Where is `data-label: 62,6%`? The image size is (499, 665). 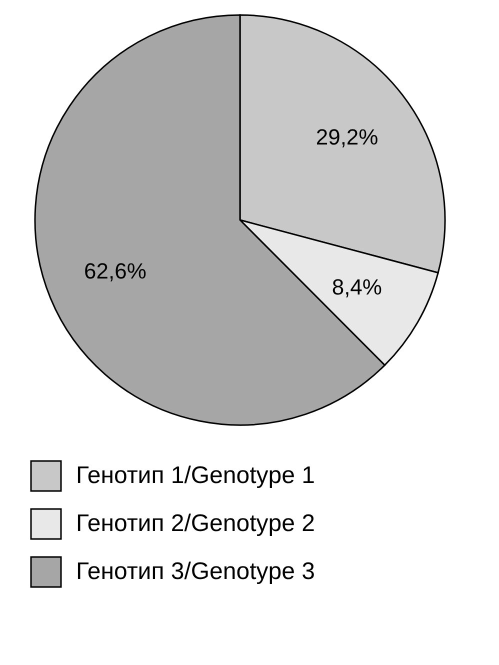 data-label: 62,6% is located at coordinates (115, 271).